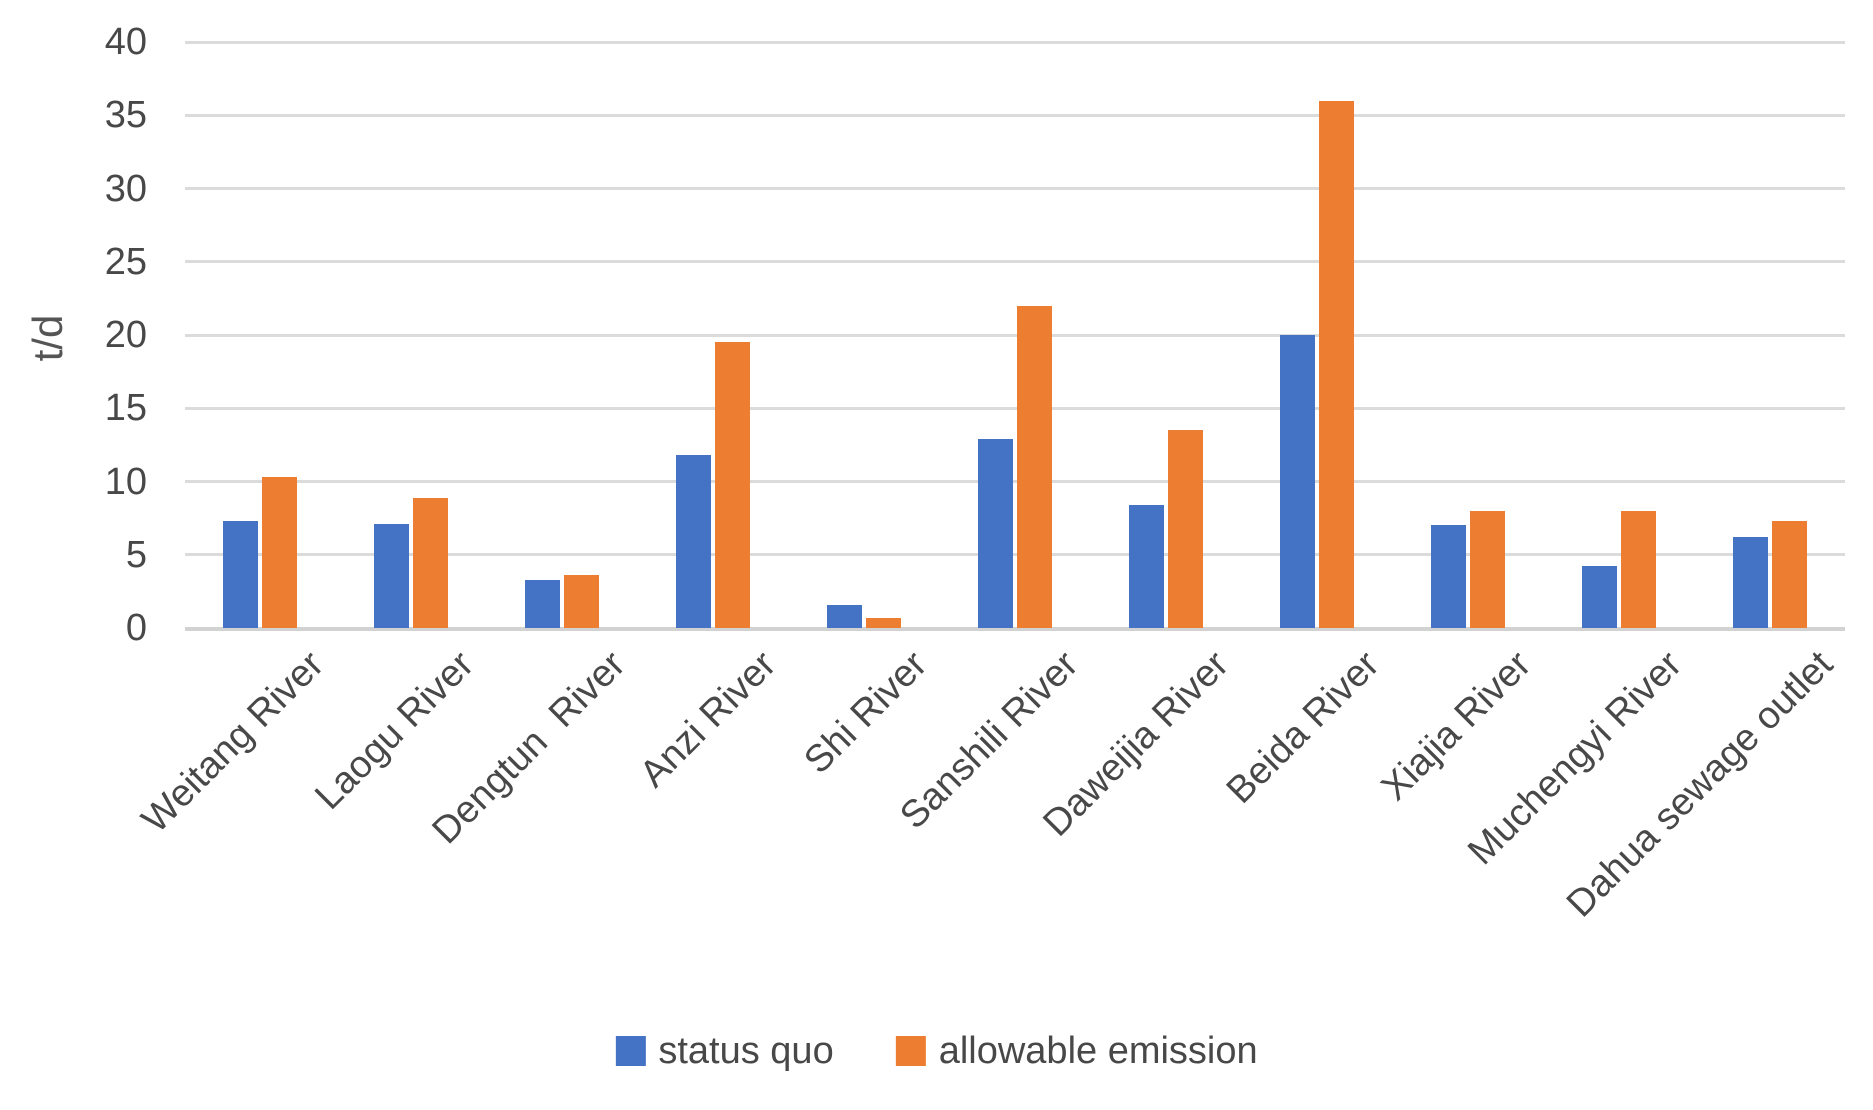 The image size is (1873, 1110). I want to click on bar-allowable-emission-Dengtun-River, so click(582, 601).